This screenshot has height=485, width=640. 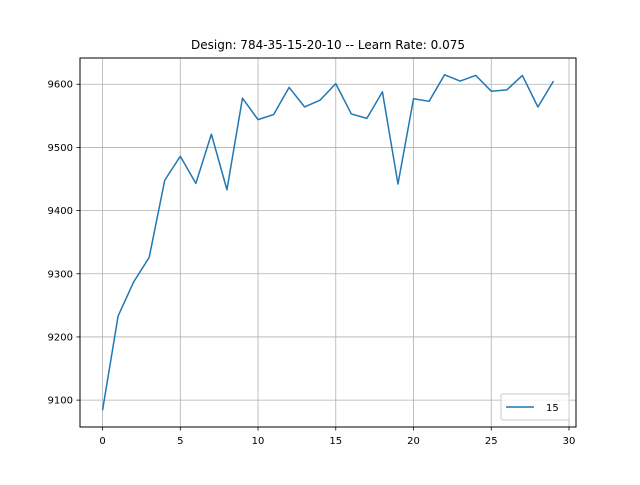 I want to click on y-tick-label: 9400, so click(x=60, y=211).